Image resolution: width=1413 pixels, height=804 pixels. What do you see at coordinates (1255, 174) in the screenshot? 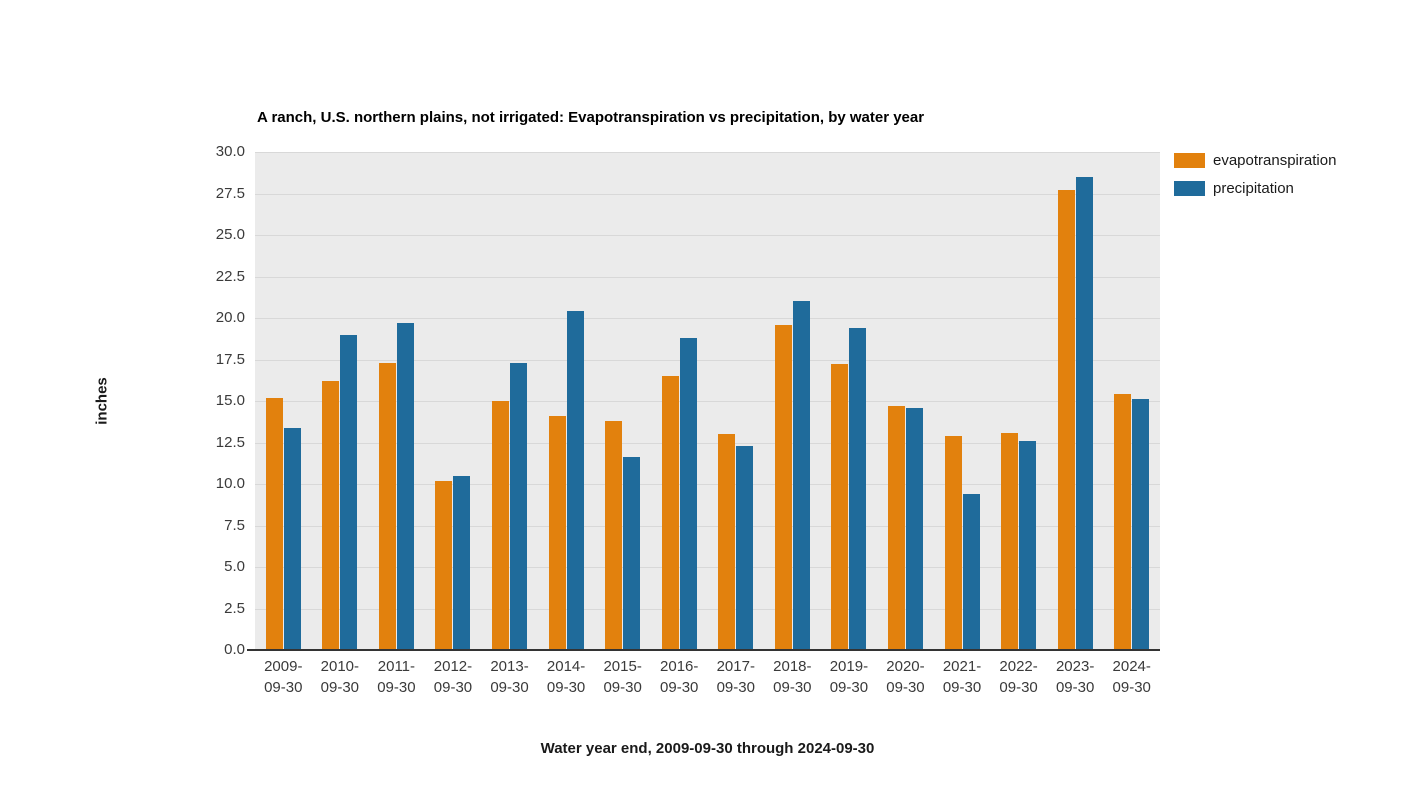
I see `legend: evapotranspiration precipitation` at bounding box center [1255, 174].